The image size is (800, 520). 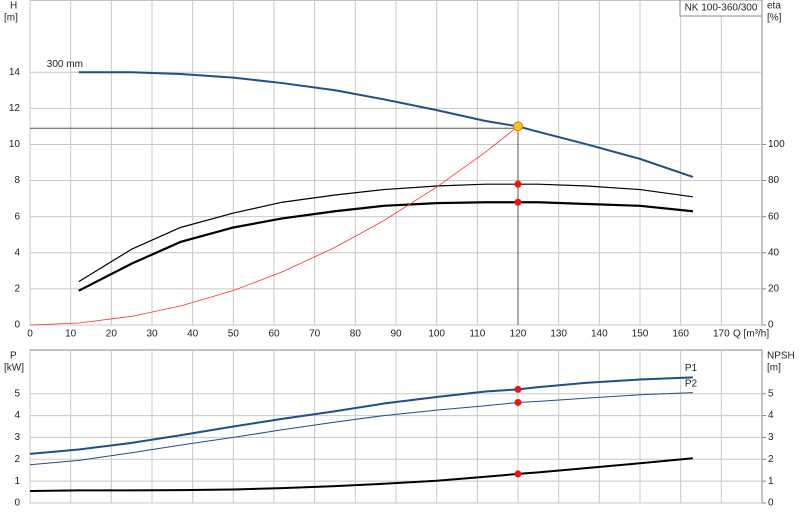 What do you see at coordinates (15, 72) in the screenshot?
I see `y-tick-label: 14` at bounding box center [15, 72].